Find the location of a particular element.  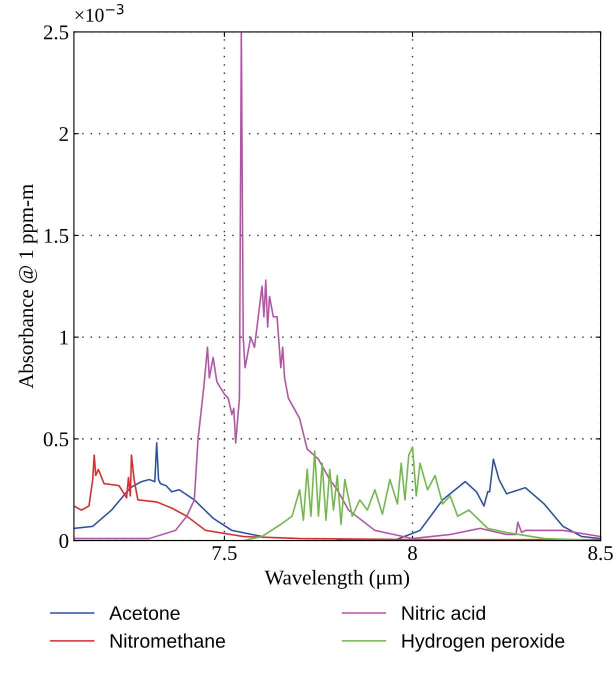

y-tick-label: 1 is located at coordinates (64, 337).